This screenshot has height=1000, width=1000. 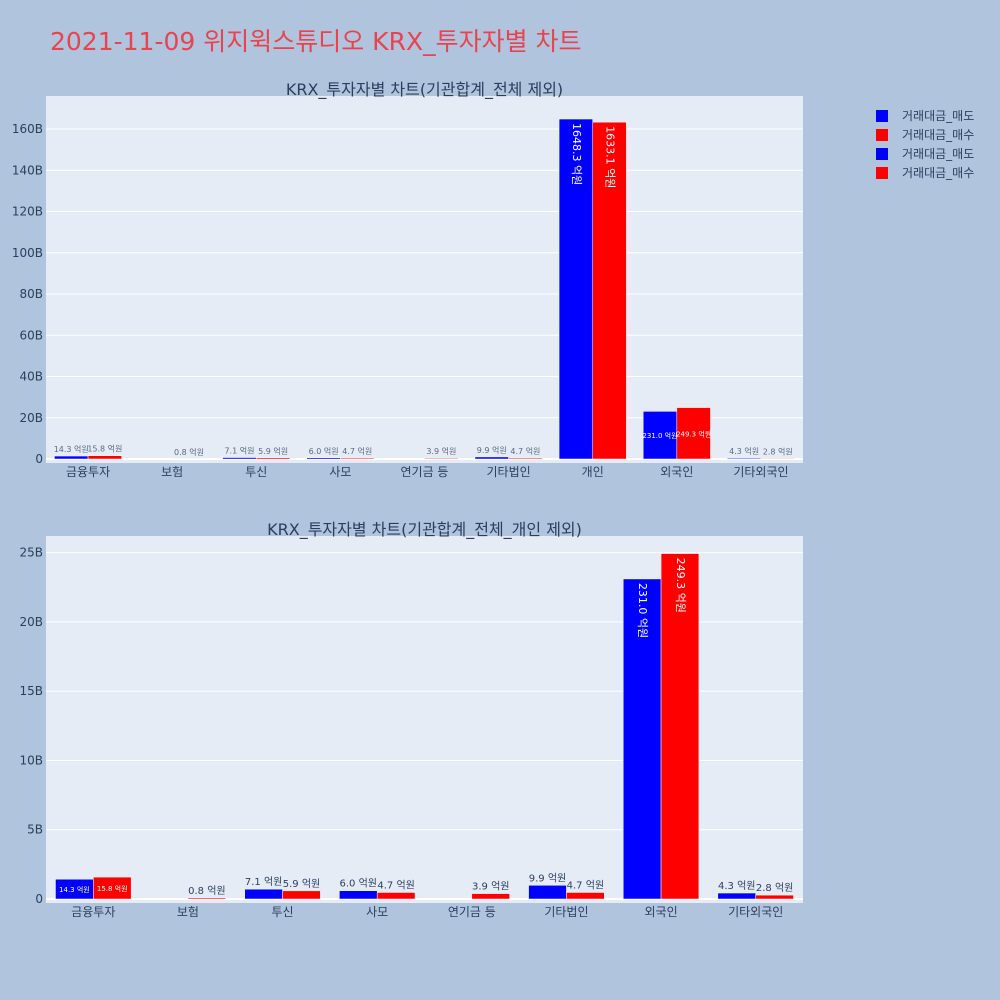 What do you see at coordinates (27, 253) in the screenshot?
I see `y-tick-label: 100B` at bounding box center [27, 253].